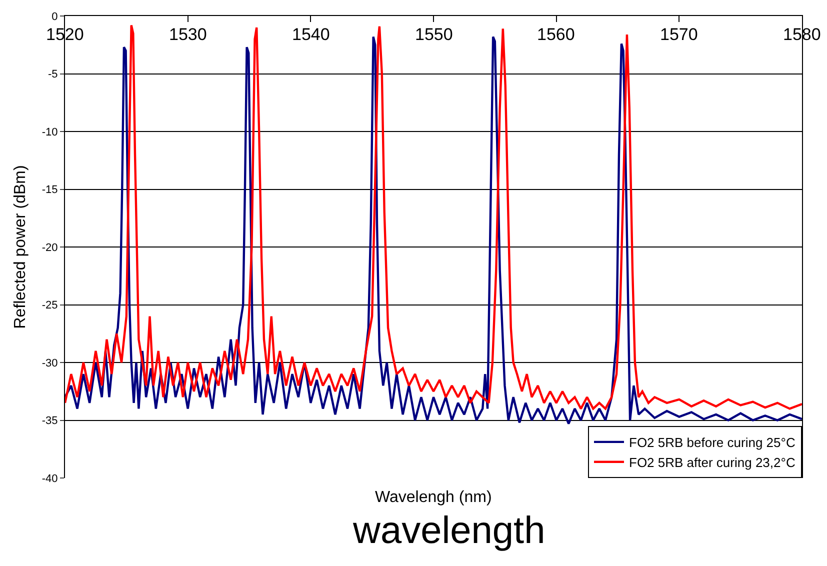 The width and height of the screenshot is (827, 566). What do you see at coordinates (50, 132) in the screenshot?
I see `y-tick-label: -10` at bounding box center [50, 132].